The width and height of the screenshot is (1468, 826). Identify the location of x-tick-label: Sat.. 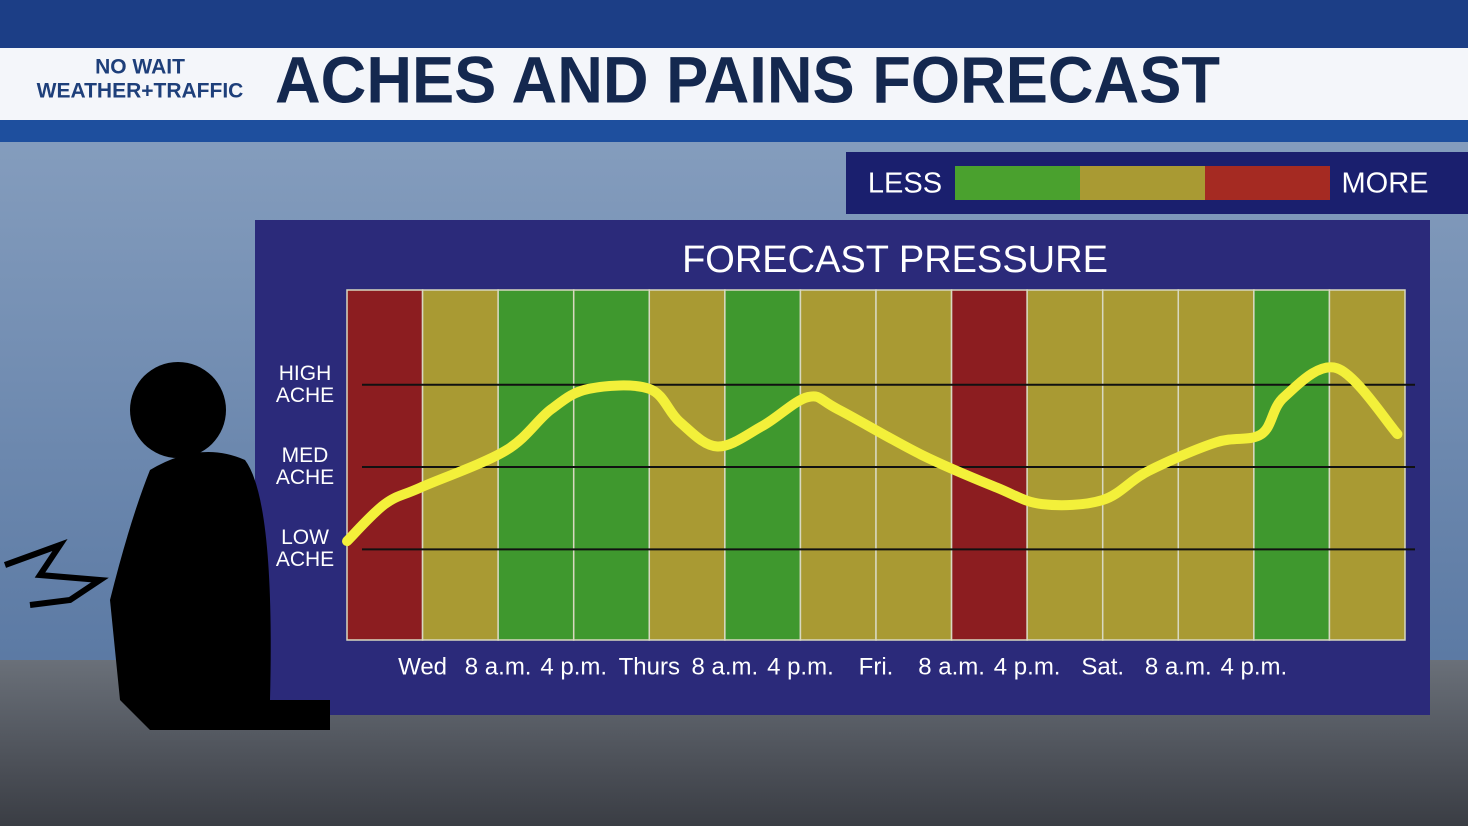
(1102, 666).